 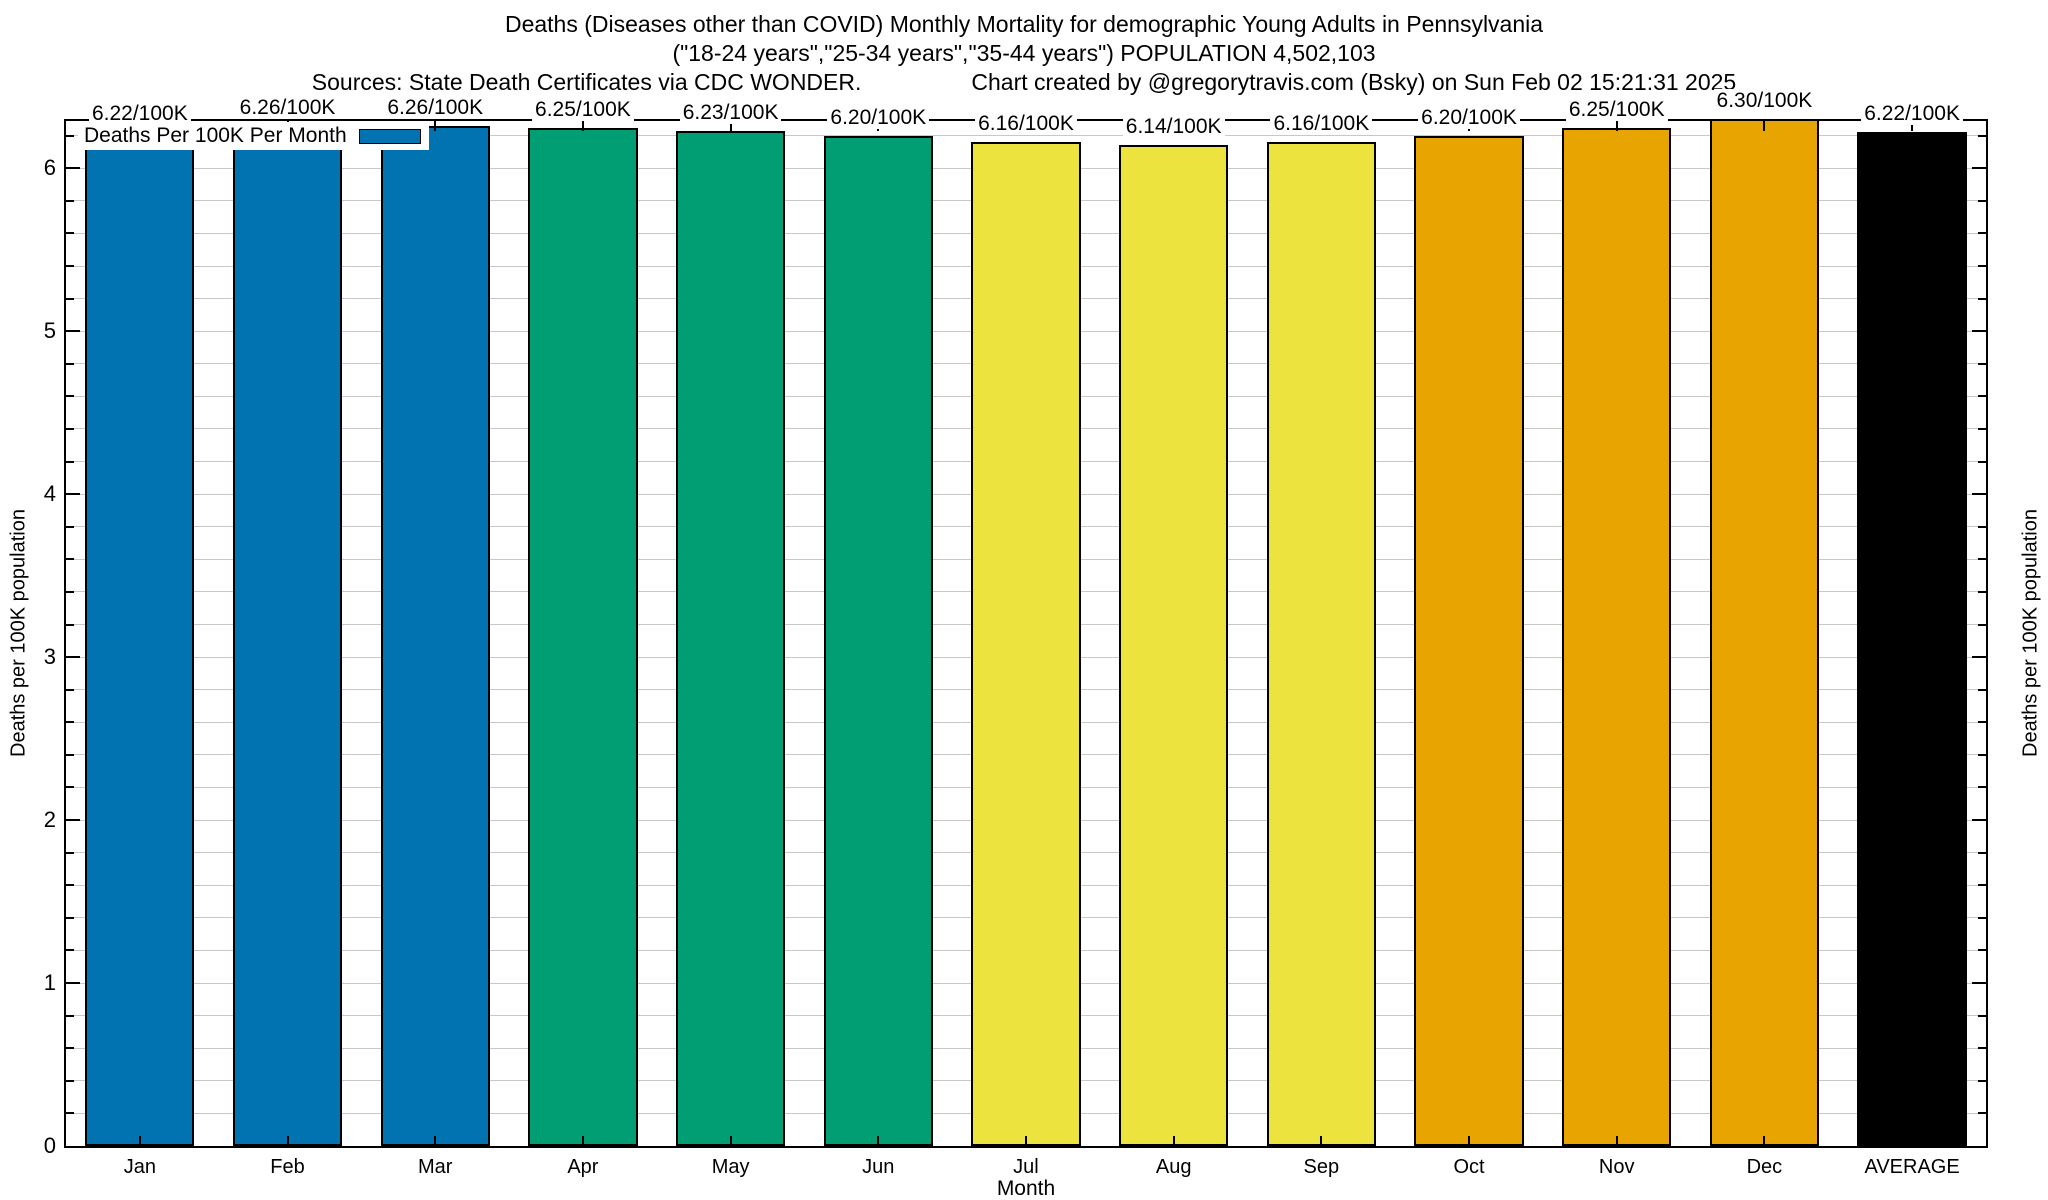 I want to click on x-tick-label: Feb, so click(x=287, y=1167).